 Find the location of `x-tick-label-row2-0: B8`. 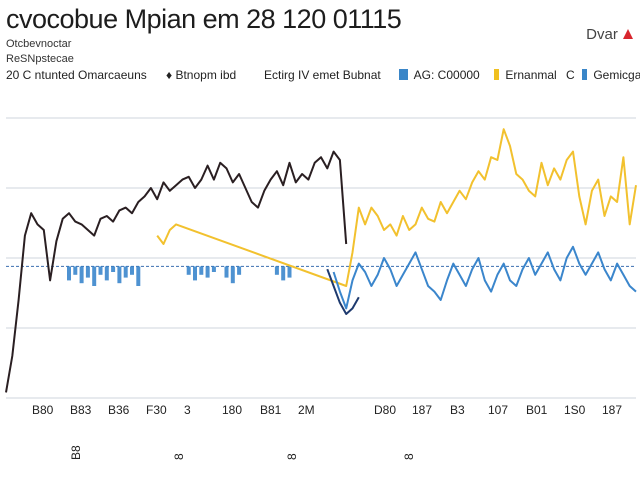

x-tick-label-row2-0: B8 is located at coordinates (76, 452).